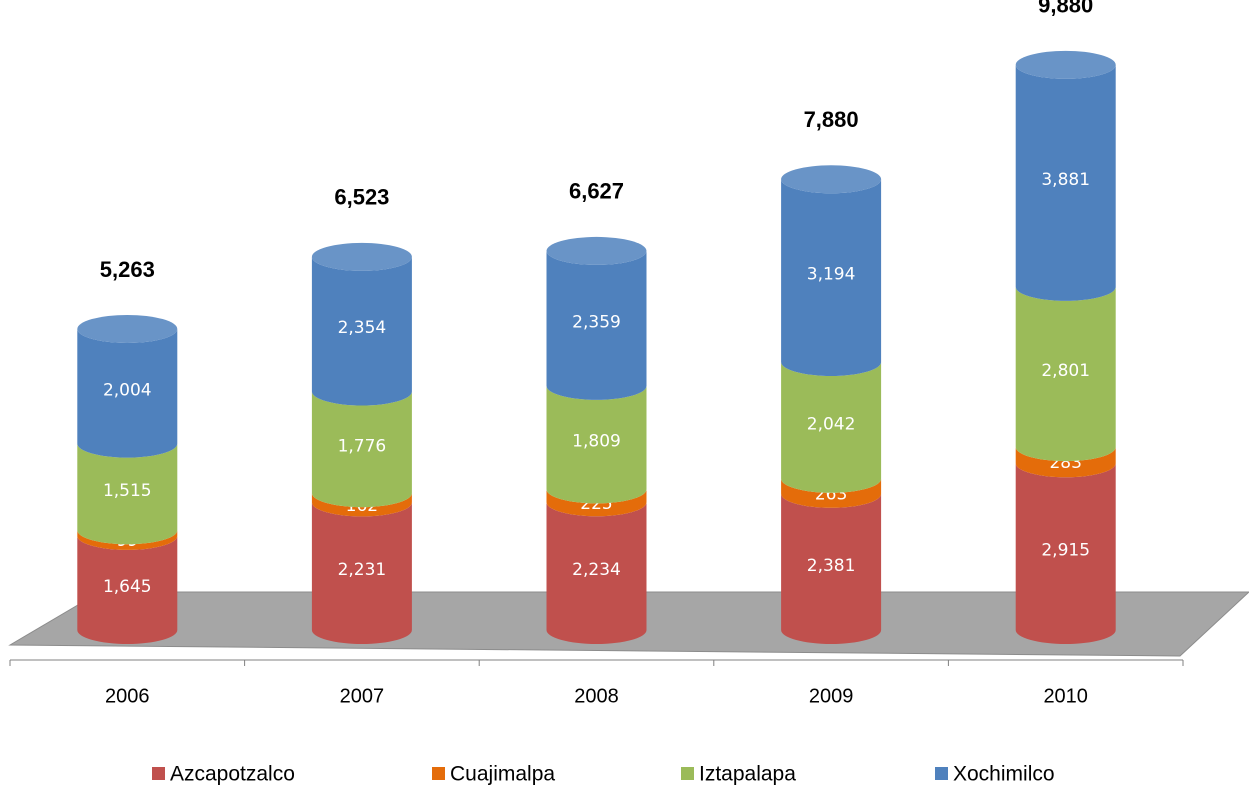 Image resolution: width=1249 pixels, height=799 pixels. What do you see at coordinates (127, 390) in the screenshot?
I see `data-label: 2,004` at bounding box center [127, 390].